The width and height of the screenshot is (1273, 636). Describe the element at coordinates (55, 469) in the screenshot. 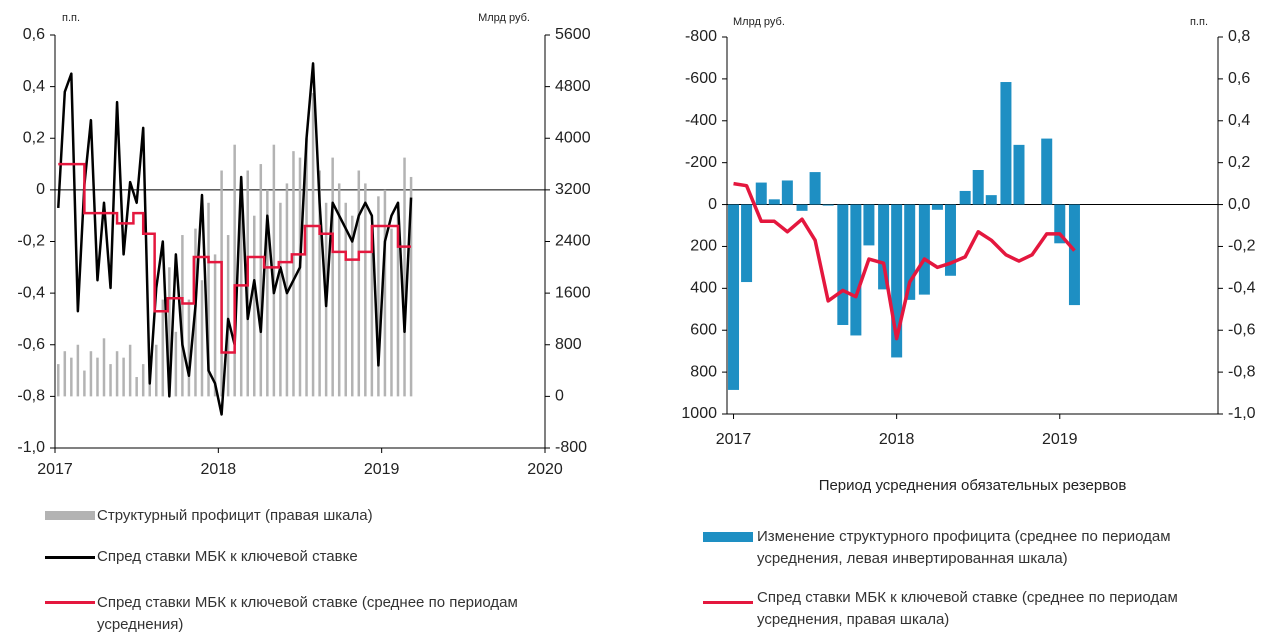

I see `x-tick-label: 2017` at that location.